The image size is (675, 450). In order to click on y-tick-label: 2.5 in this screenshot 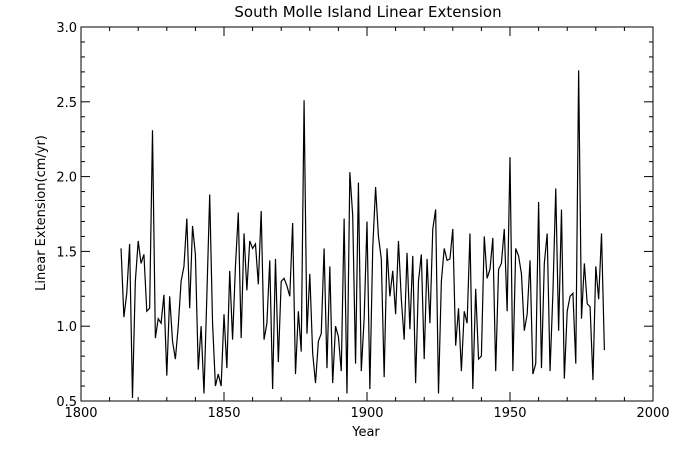, I will do `click(66, 103)`.